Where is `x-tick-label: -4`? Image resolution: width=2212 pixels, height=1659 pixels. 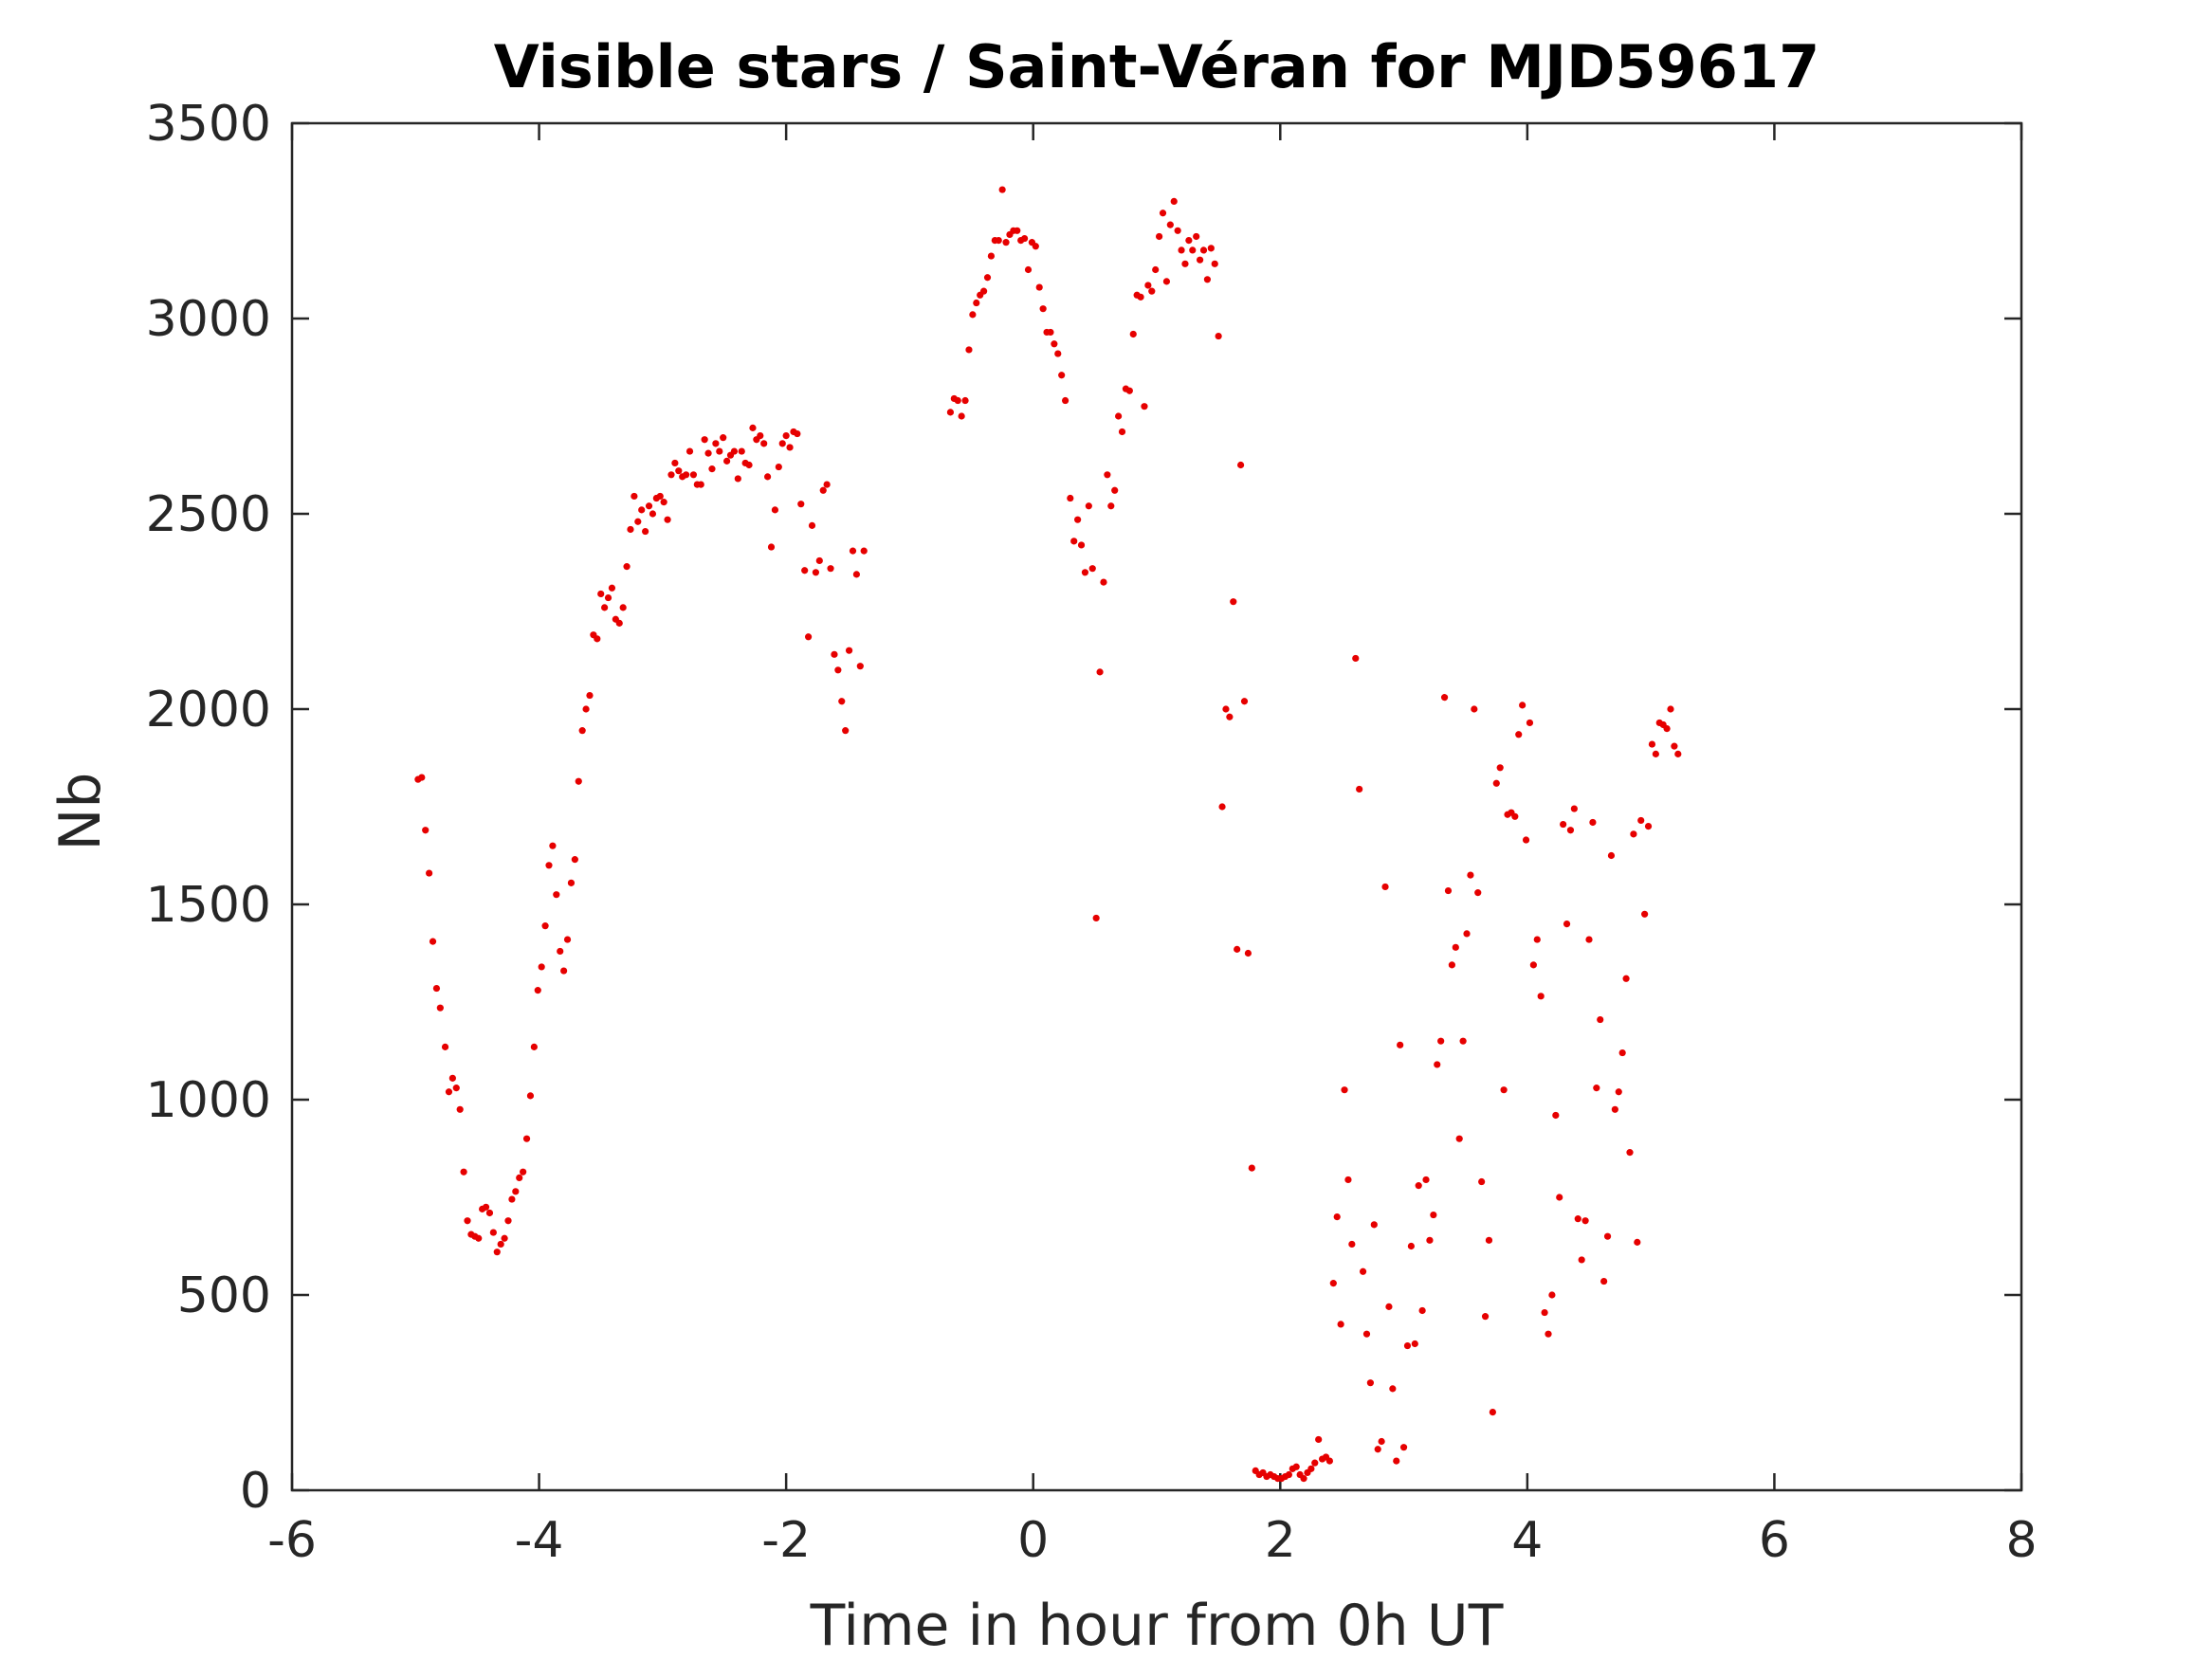 x-tick-label: -4 is located at coordinates (539, 1540).